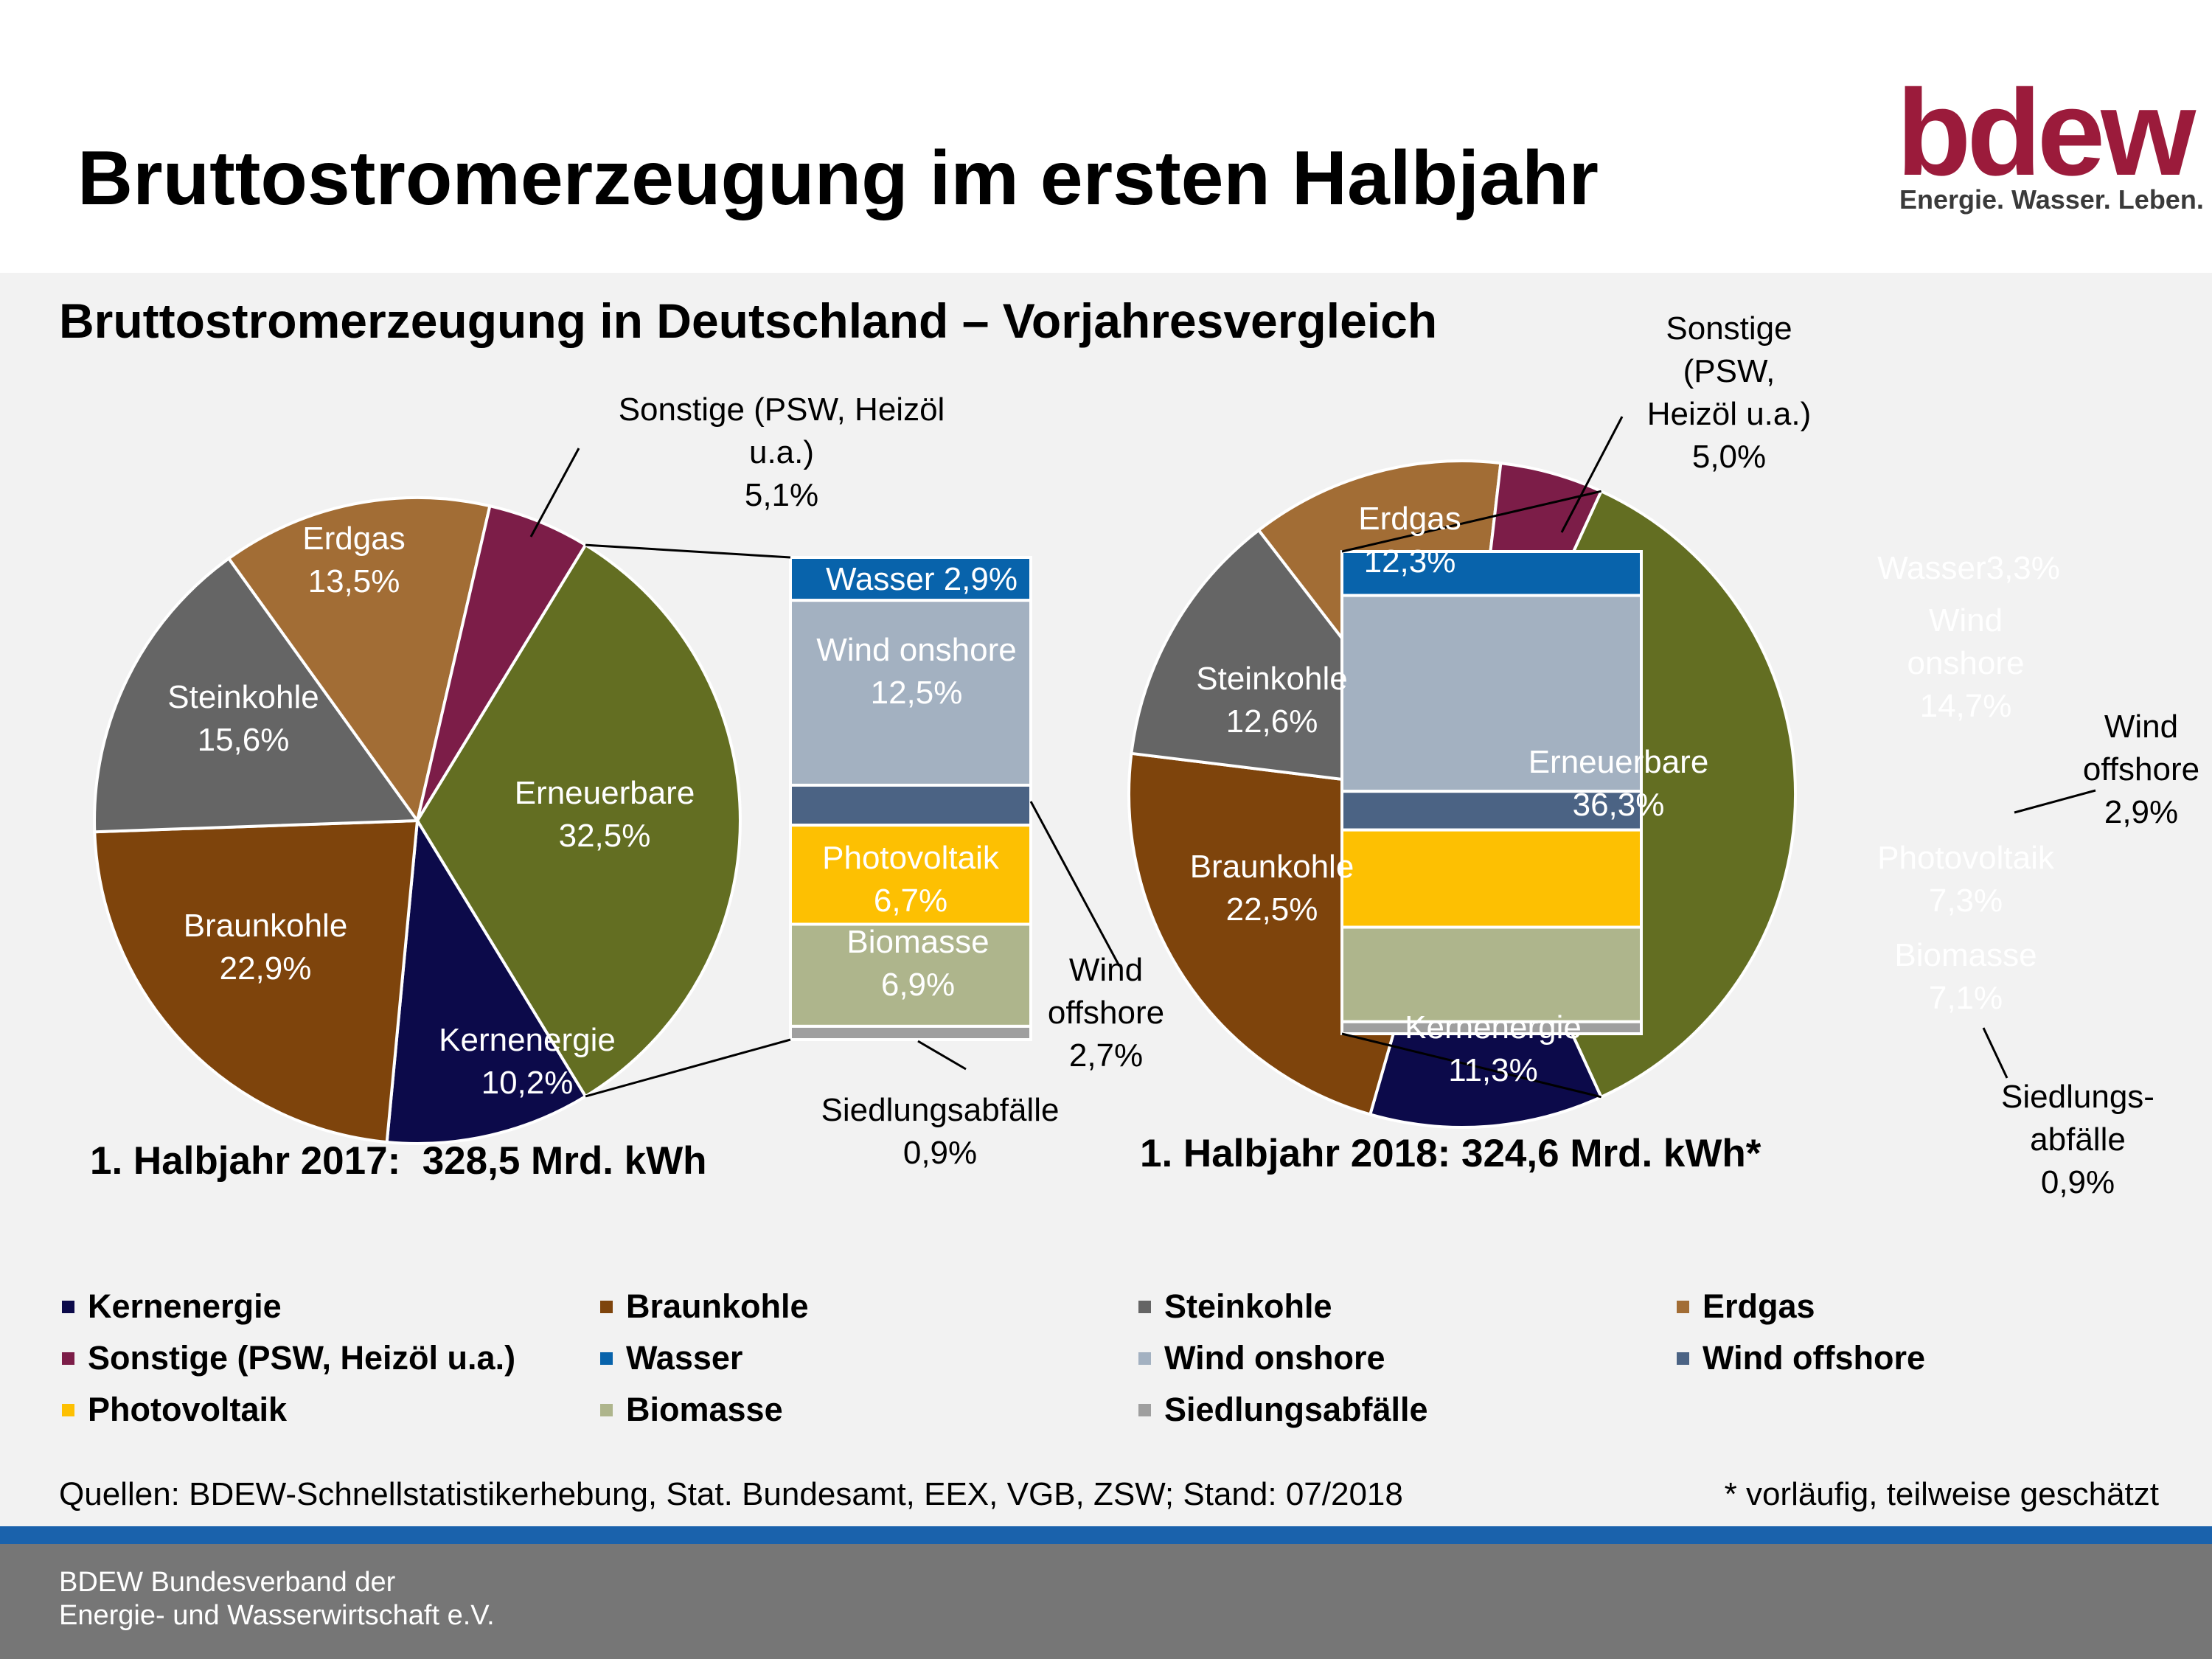  What do you see at coordinates (940, 1110) in the screenshot?
I see `label-siedlungsabfälle-line: Siedlungsabfälle` at bounding box center [940, 1110].